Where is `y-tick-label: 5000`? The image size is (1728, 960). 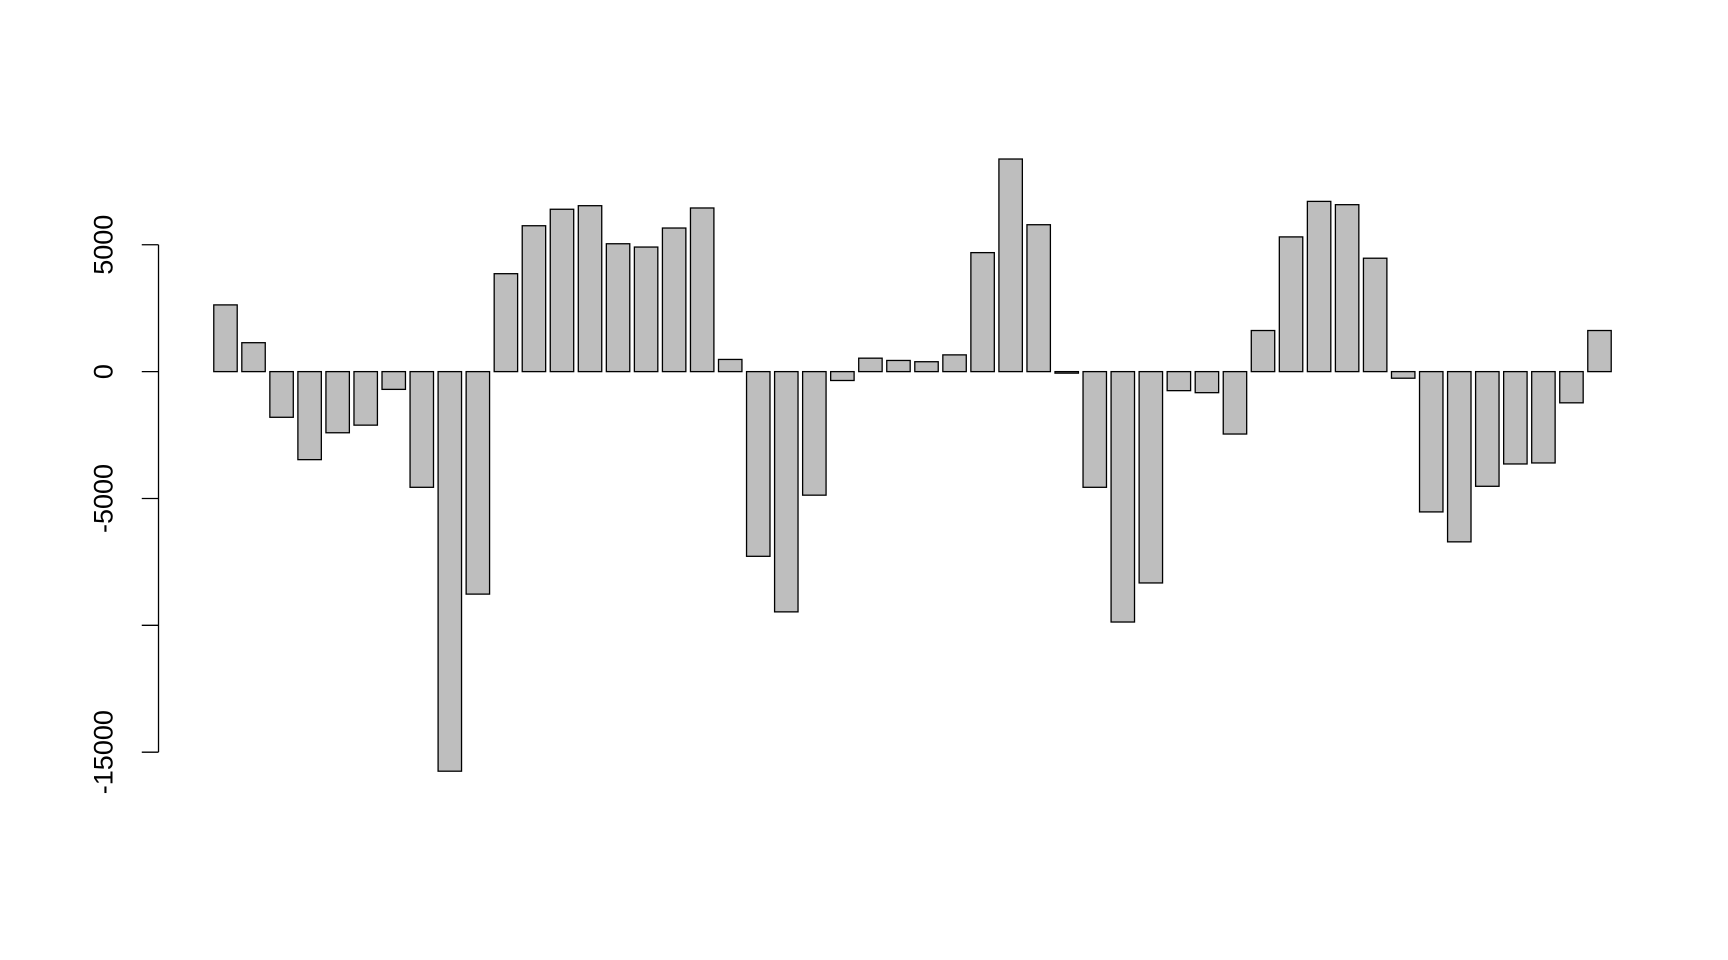 y-tick-label: 5000 is located at coordinates (104, 245).